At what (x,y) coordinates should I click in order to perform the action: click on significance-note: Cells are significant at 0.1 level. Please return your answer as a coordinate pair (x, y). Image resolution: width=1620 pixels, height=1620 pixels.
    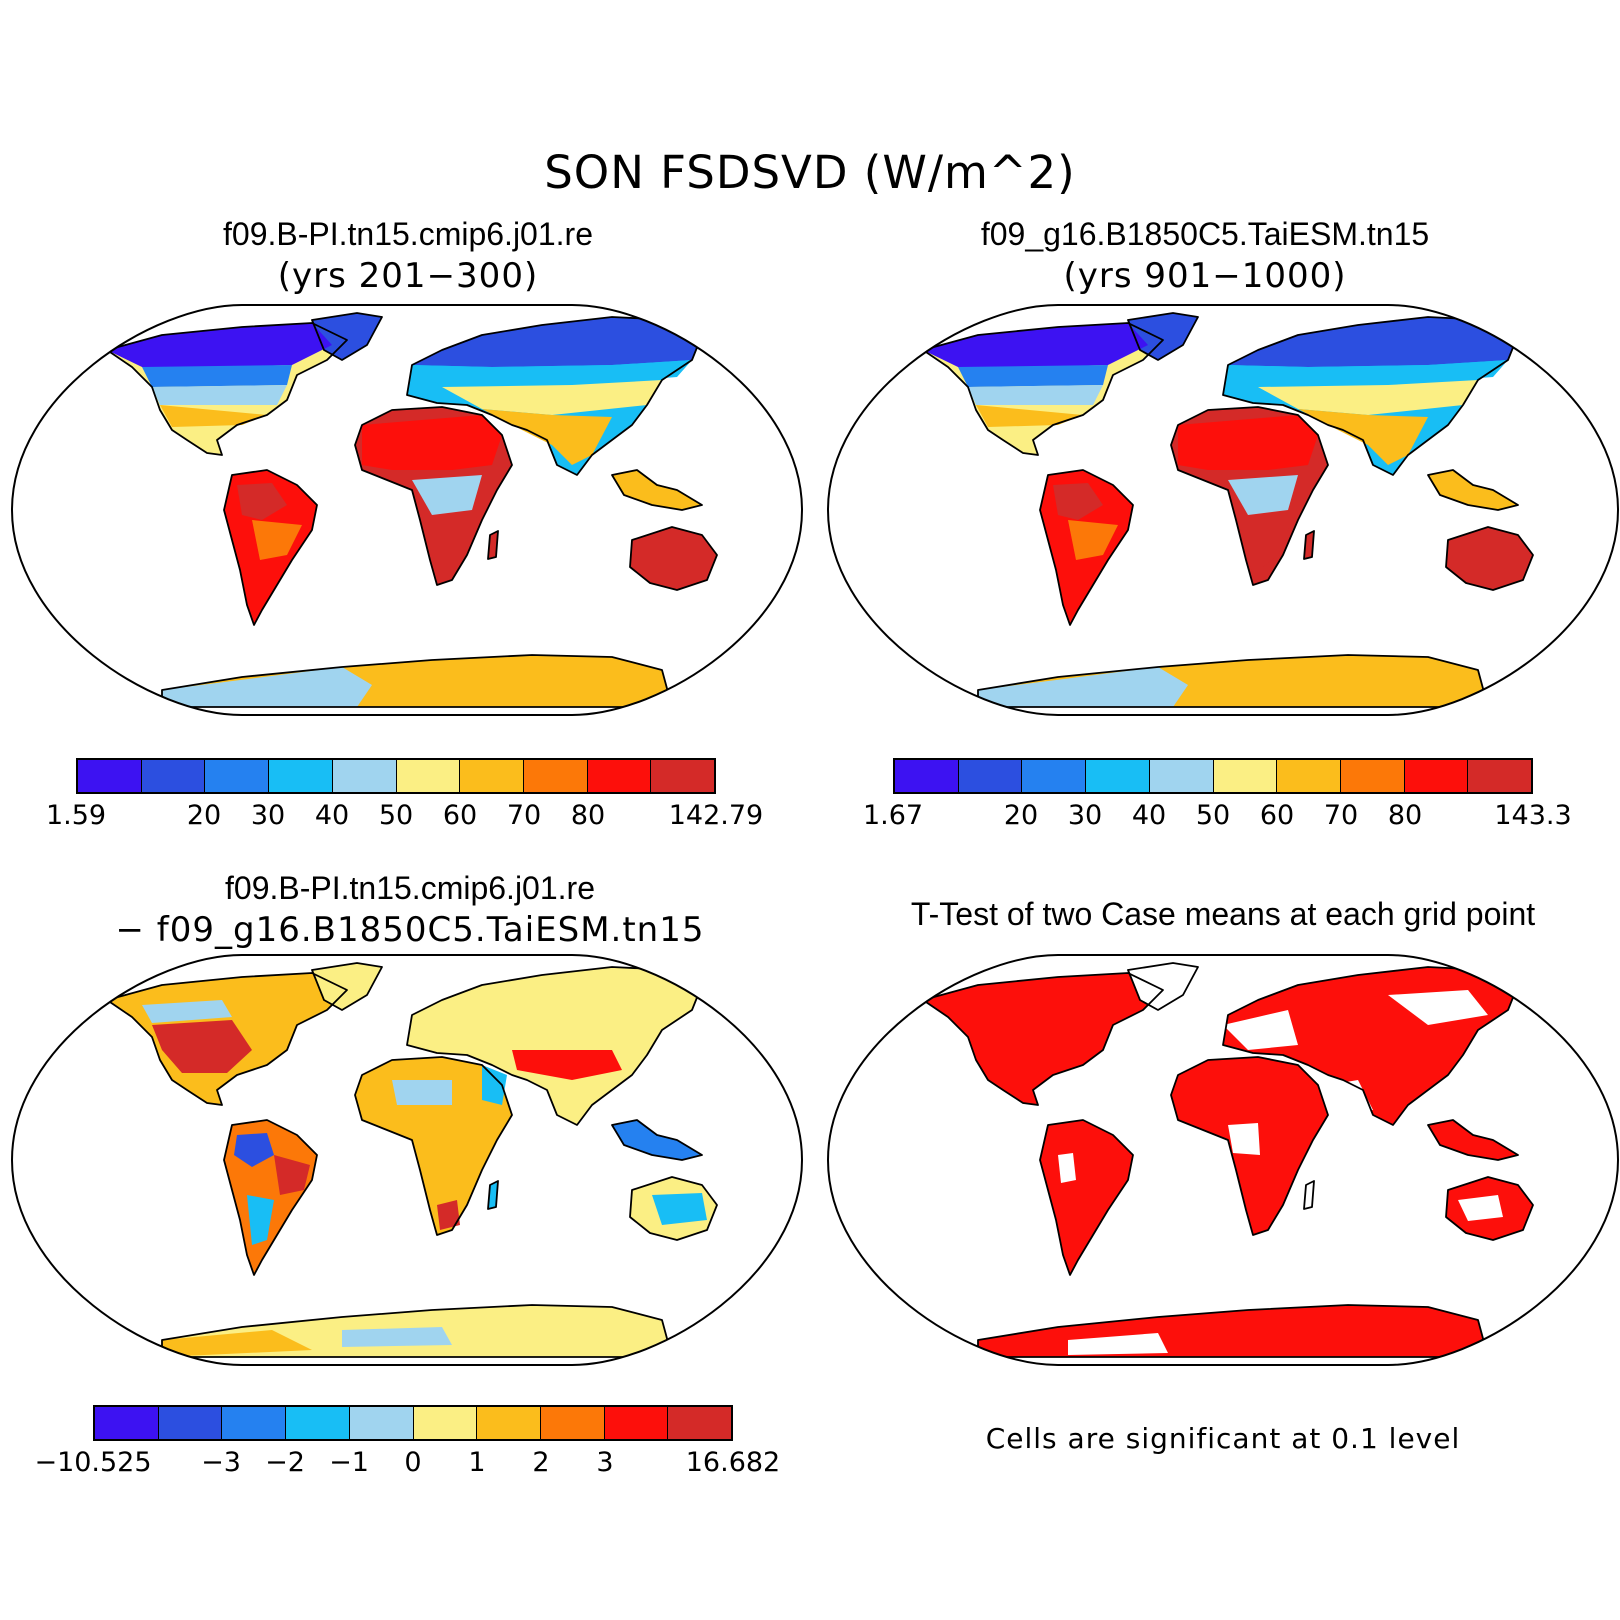
    Looking at the image, I should click on (1223, 1438).